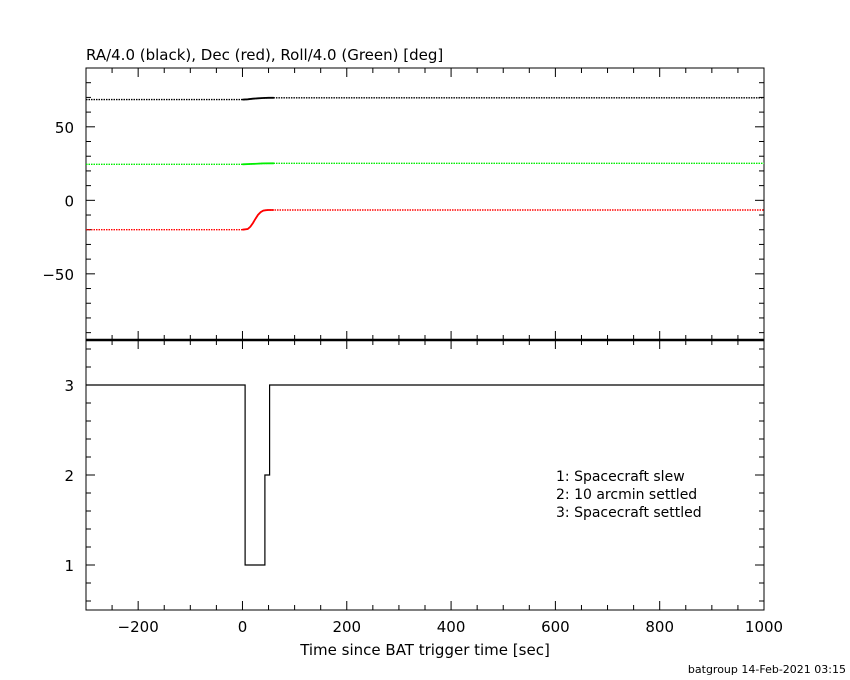 The height and width of the screenshot is (680, 850). Describe the element at coordinates (69, 386) in the screenshot. I see `bottom-y-tick-label: 3` at that location.